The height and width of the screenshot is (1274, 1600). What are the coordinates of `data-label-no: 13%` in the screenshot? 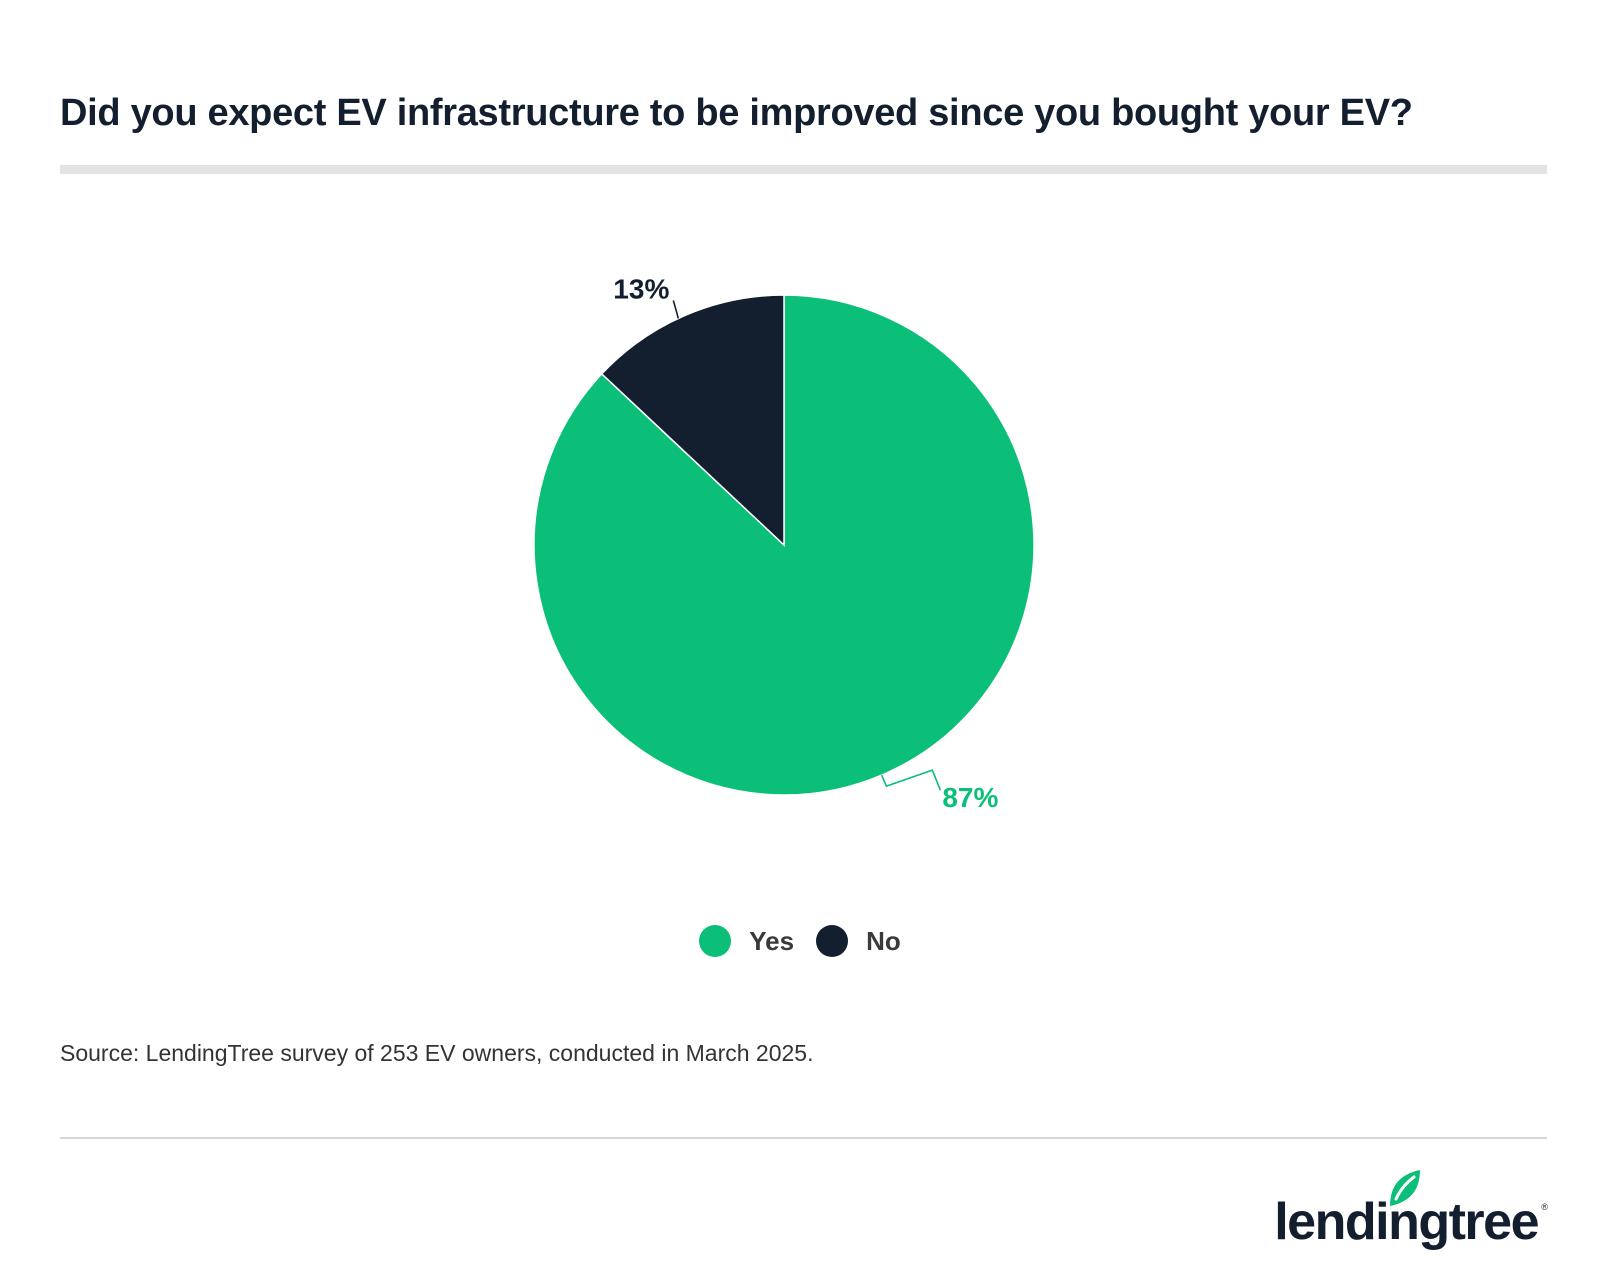 It's located at (641, 288).